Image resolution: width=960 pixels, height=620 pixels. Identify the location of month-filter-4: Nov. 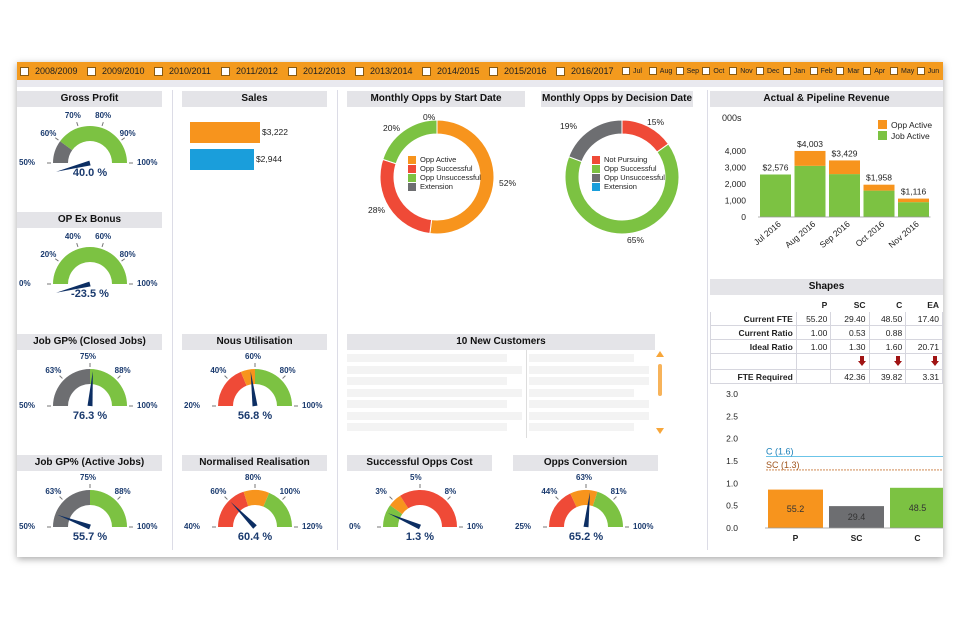
(741, 71).